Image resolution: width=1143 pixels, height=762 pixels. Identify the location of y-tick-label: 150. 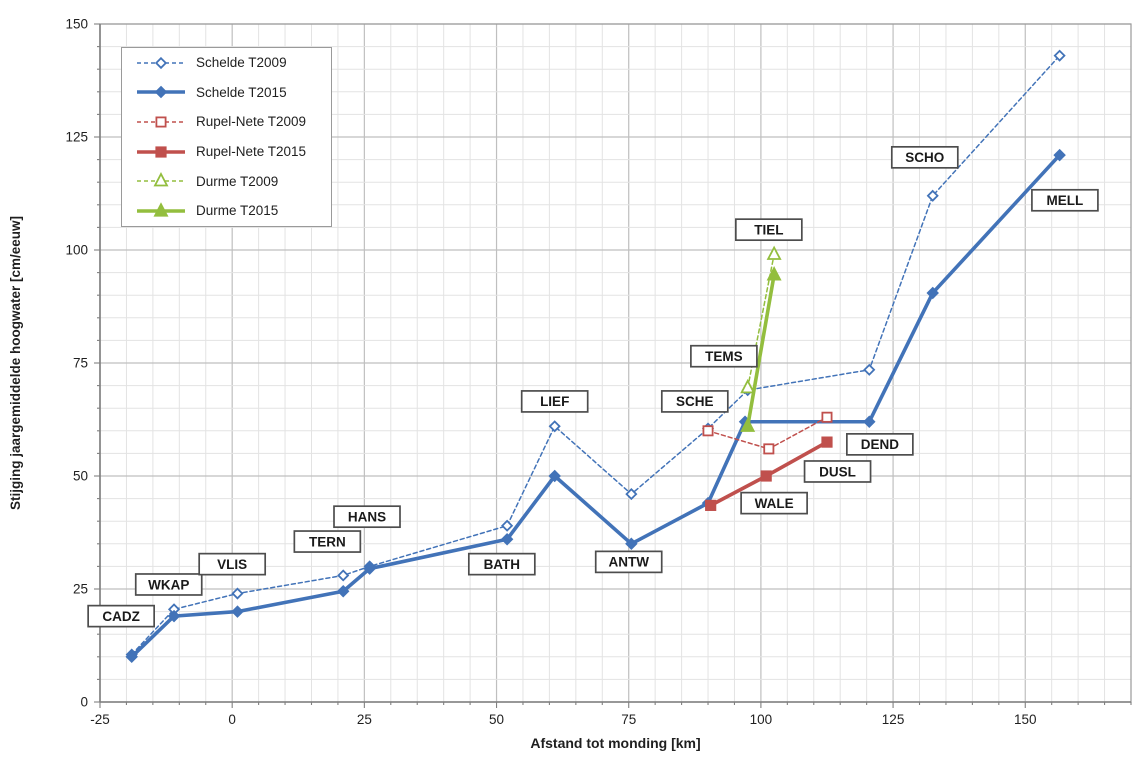
(76, 24).